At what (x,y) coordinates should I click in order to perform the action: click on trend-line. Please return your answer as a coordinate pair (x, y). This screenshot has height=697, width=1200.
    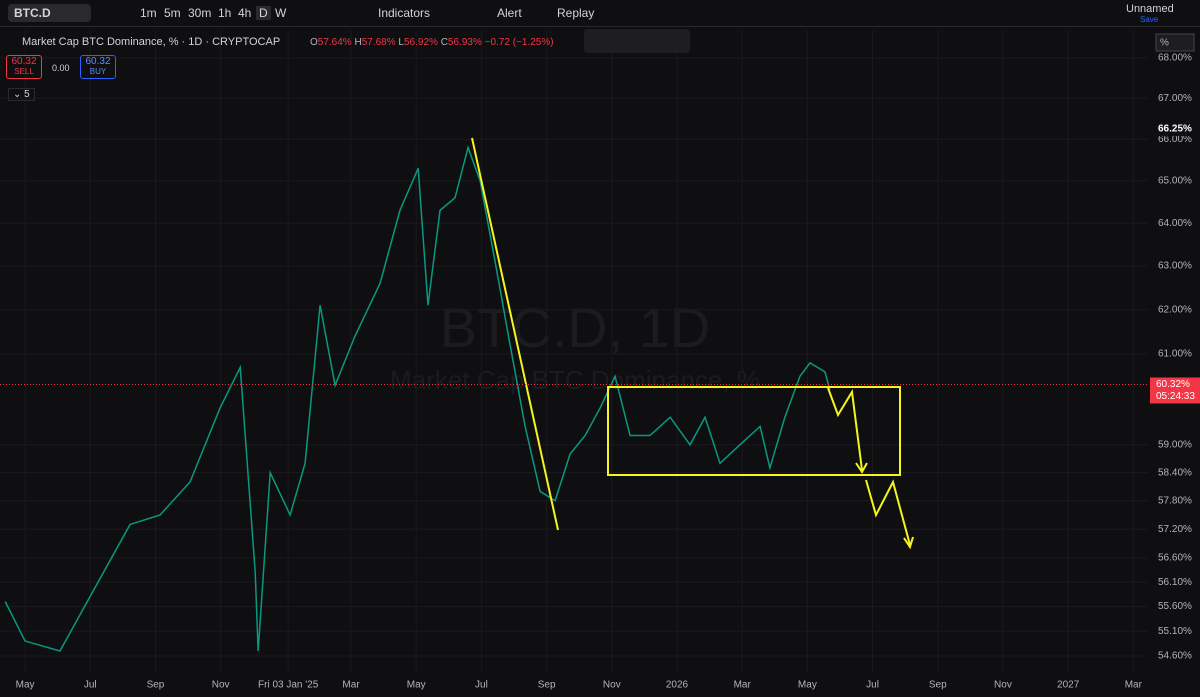
    Looking at the image, I should click on (515, 334).